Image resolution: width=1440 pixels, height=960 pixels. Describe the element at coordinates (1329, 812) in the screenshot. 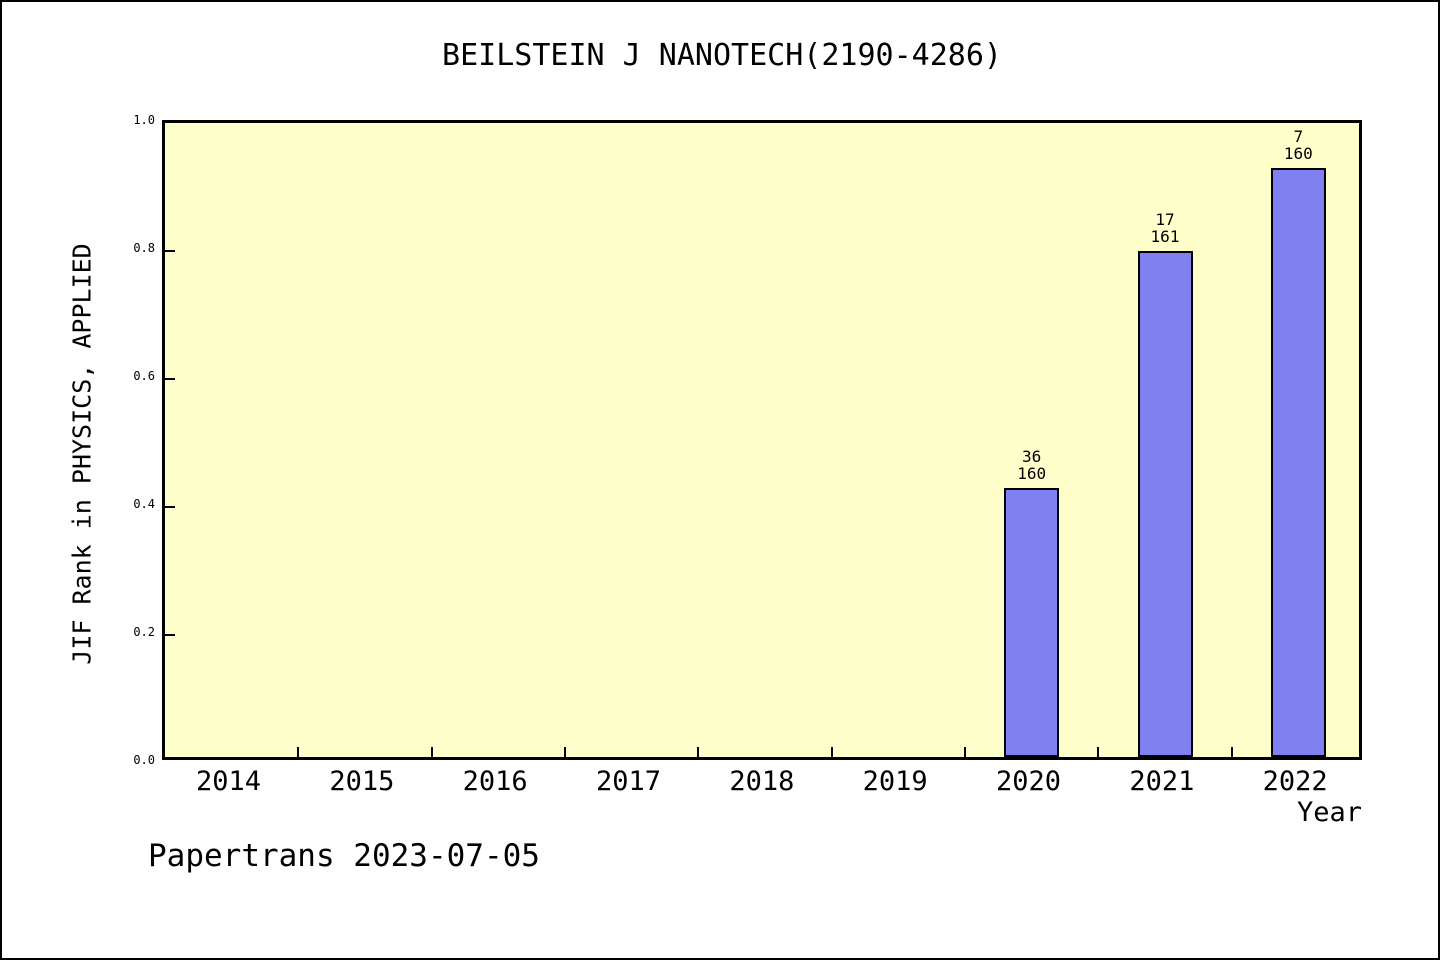

I see `x-axis-title: Year` at that location.